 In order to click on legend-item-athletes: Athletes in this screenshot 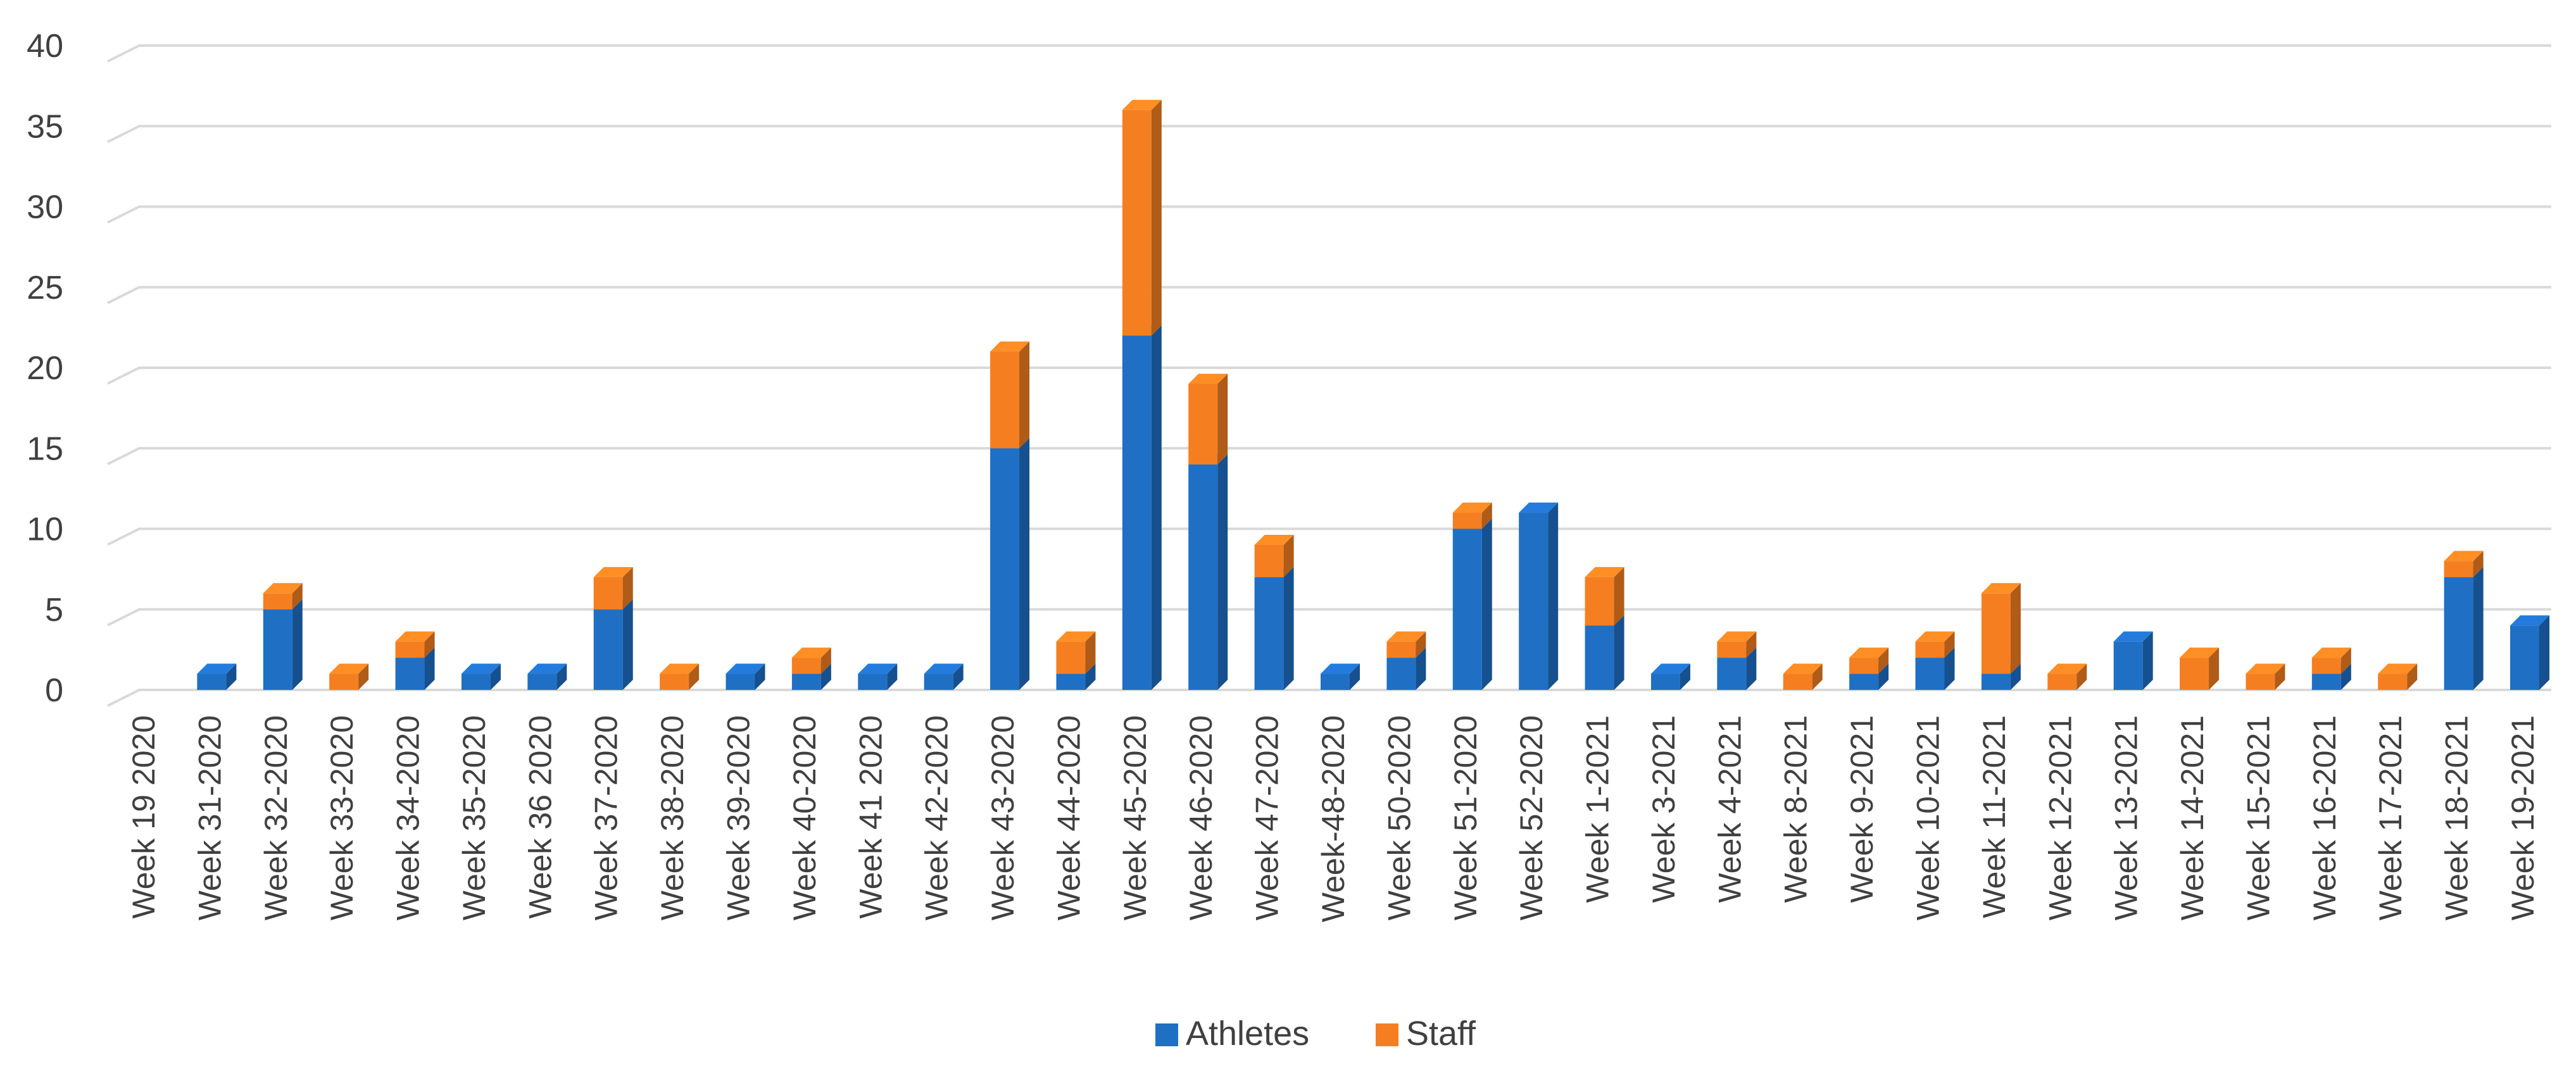, I will do `click(1232, 1034)`.